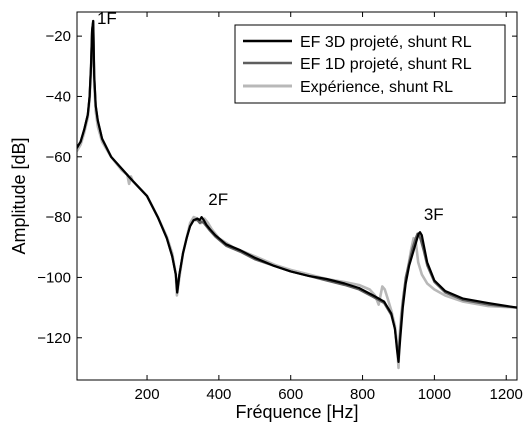  What do you see at coordinates (19, 195) in the screenshot?
I see `y-axis-label: Amplitude [dB]` at bounding box center [19, 195].